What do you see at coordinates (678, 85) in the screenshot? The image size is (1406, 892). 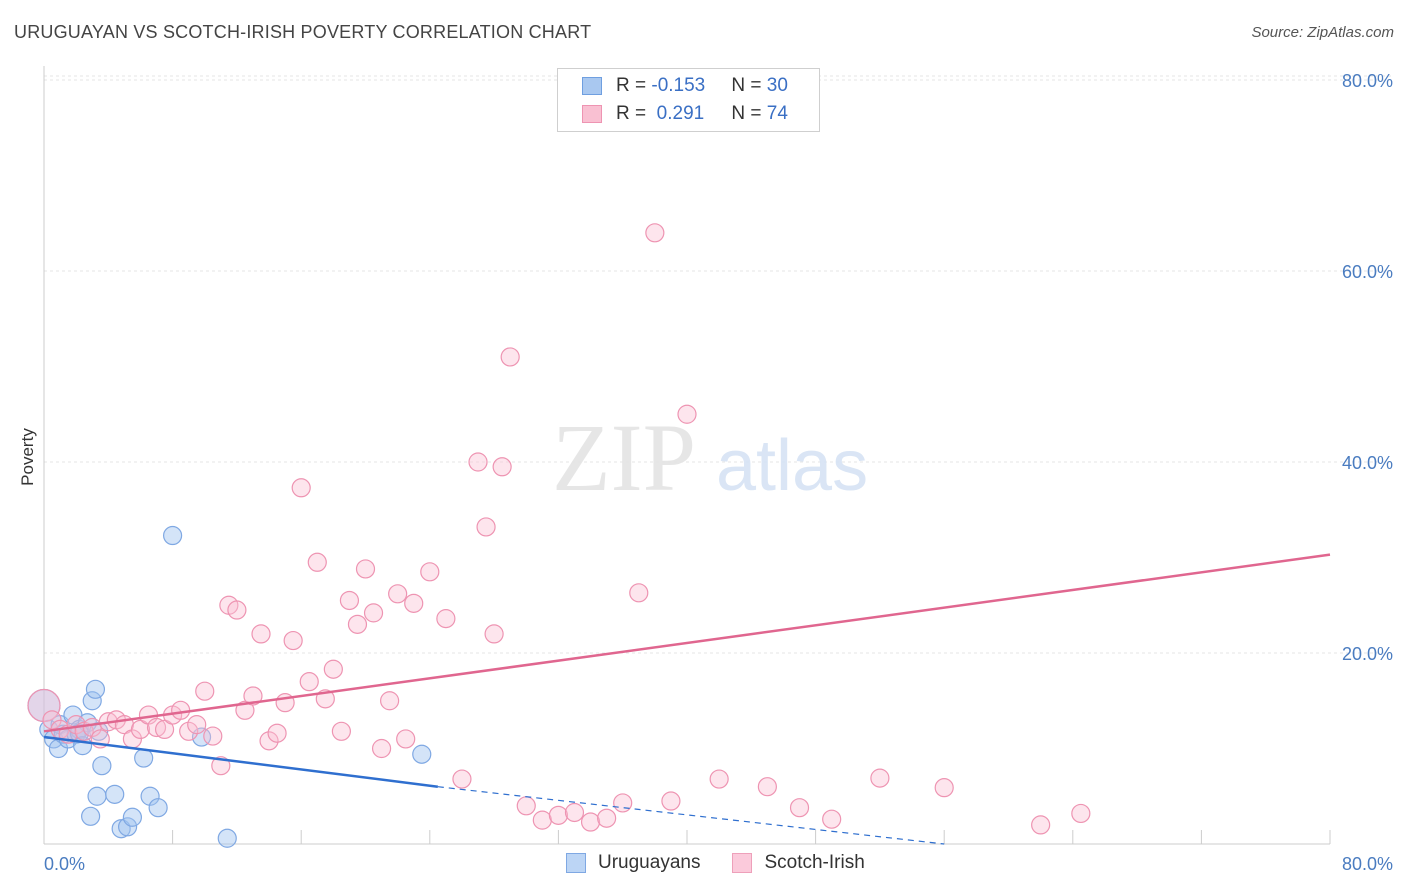 I see `legend-r-value: -0.153` at bounding box center [678, 85].